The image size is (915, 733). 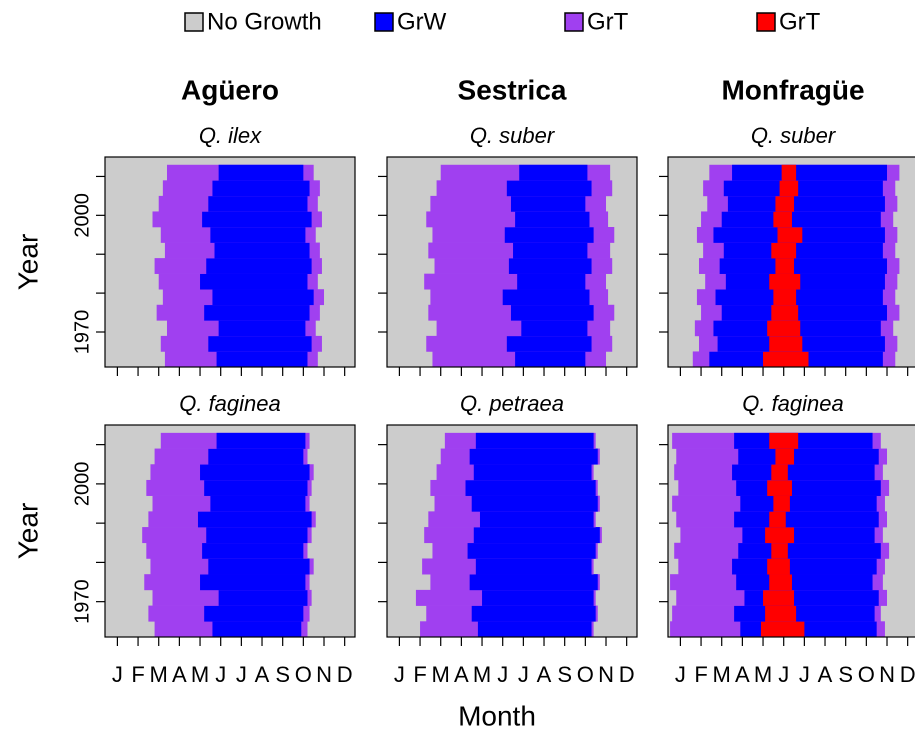 I want to click on column-title: Sestrica, so click(x=512, y=89).